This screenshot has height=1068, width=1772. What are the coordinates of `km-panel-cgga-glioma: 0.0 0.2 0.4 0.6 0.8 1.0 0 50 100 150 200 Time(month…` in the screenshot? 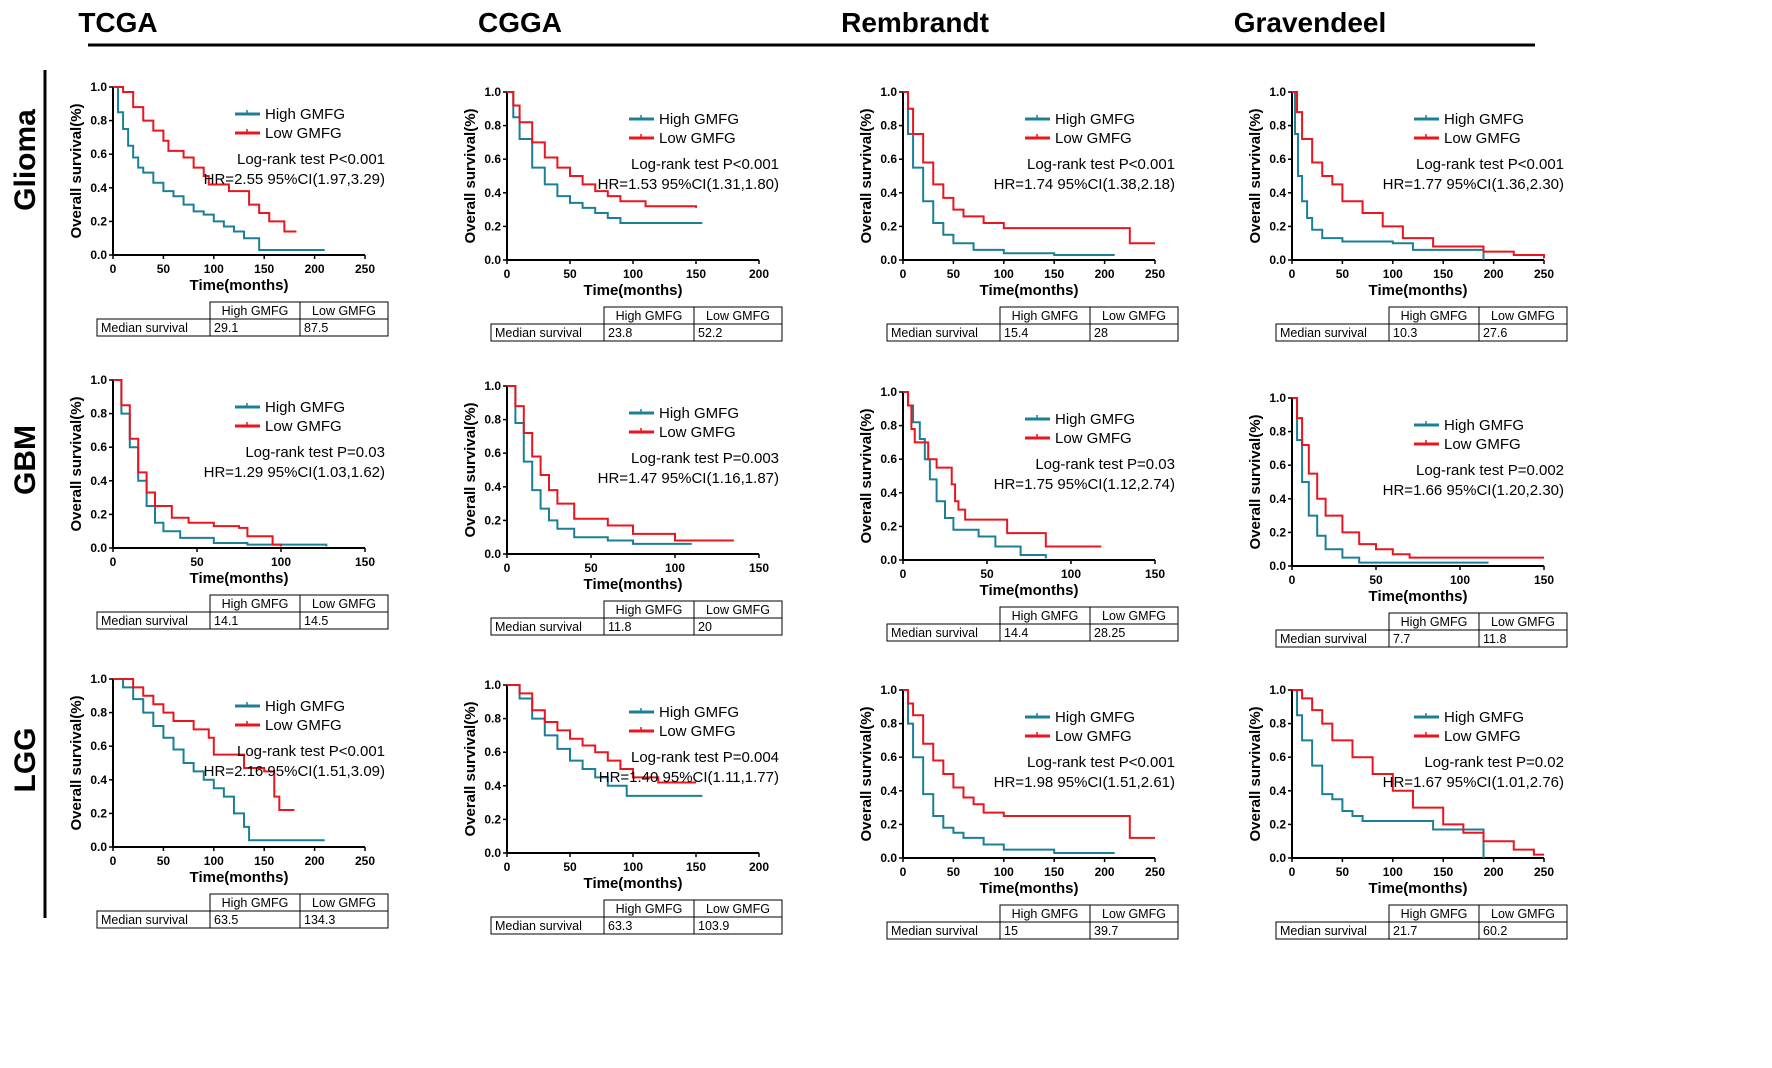 It's located at (622, 213).